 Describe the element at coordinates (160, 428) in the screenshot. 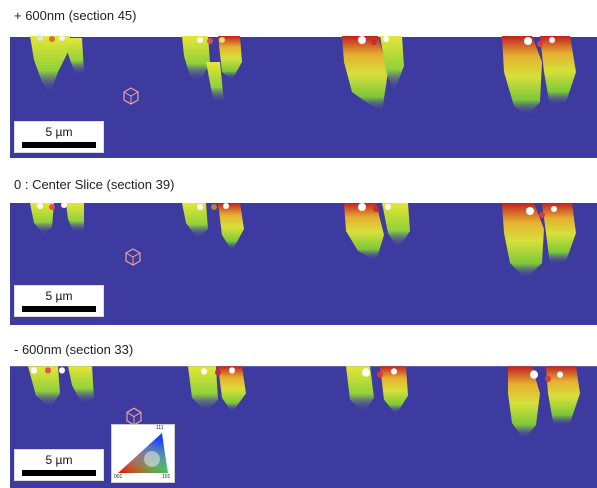

I see `ipf-label-111: 111` at that location.